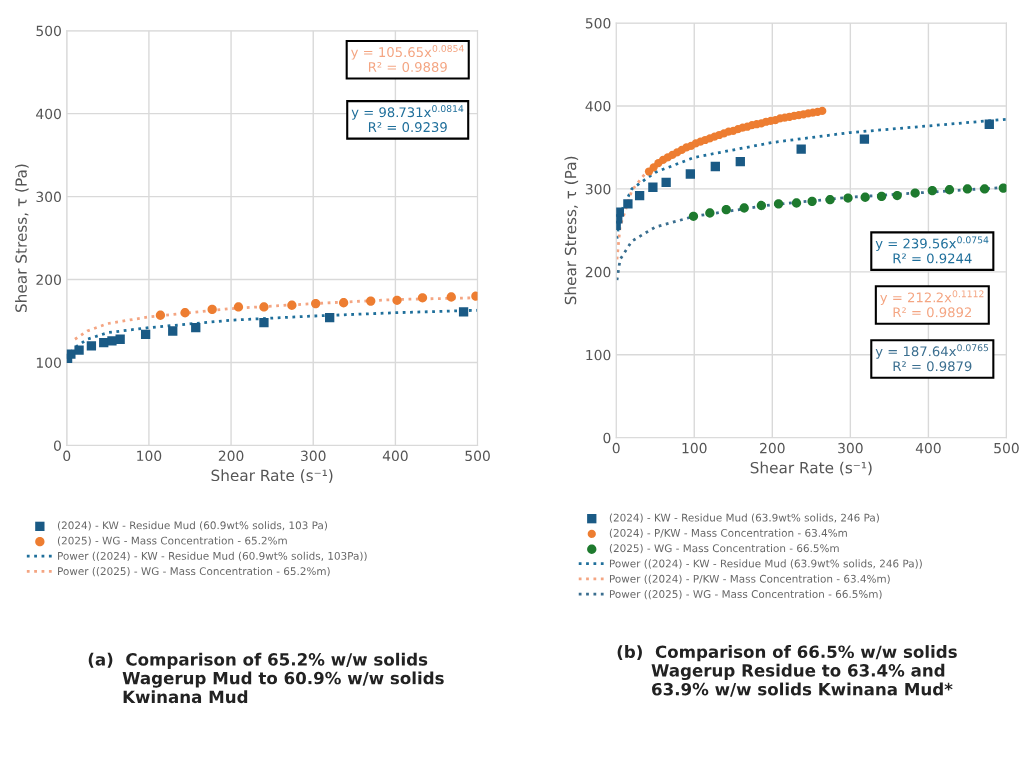  I want to click on text: (a) Comparison of 65.2% w/w solids Wagerup Mud to 60.9% w/w solids Kwinana Mud, so click(266, 678).